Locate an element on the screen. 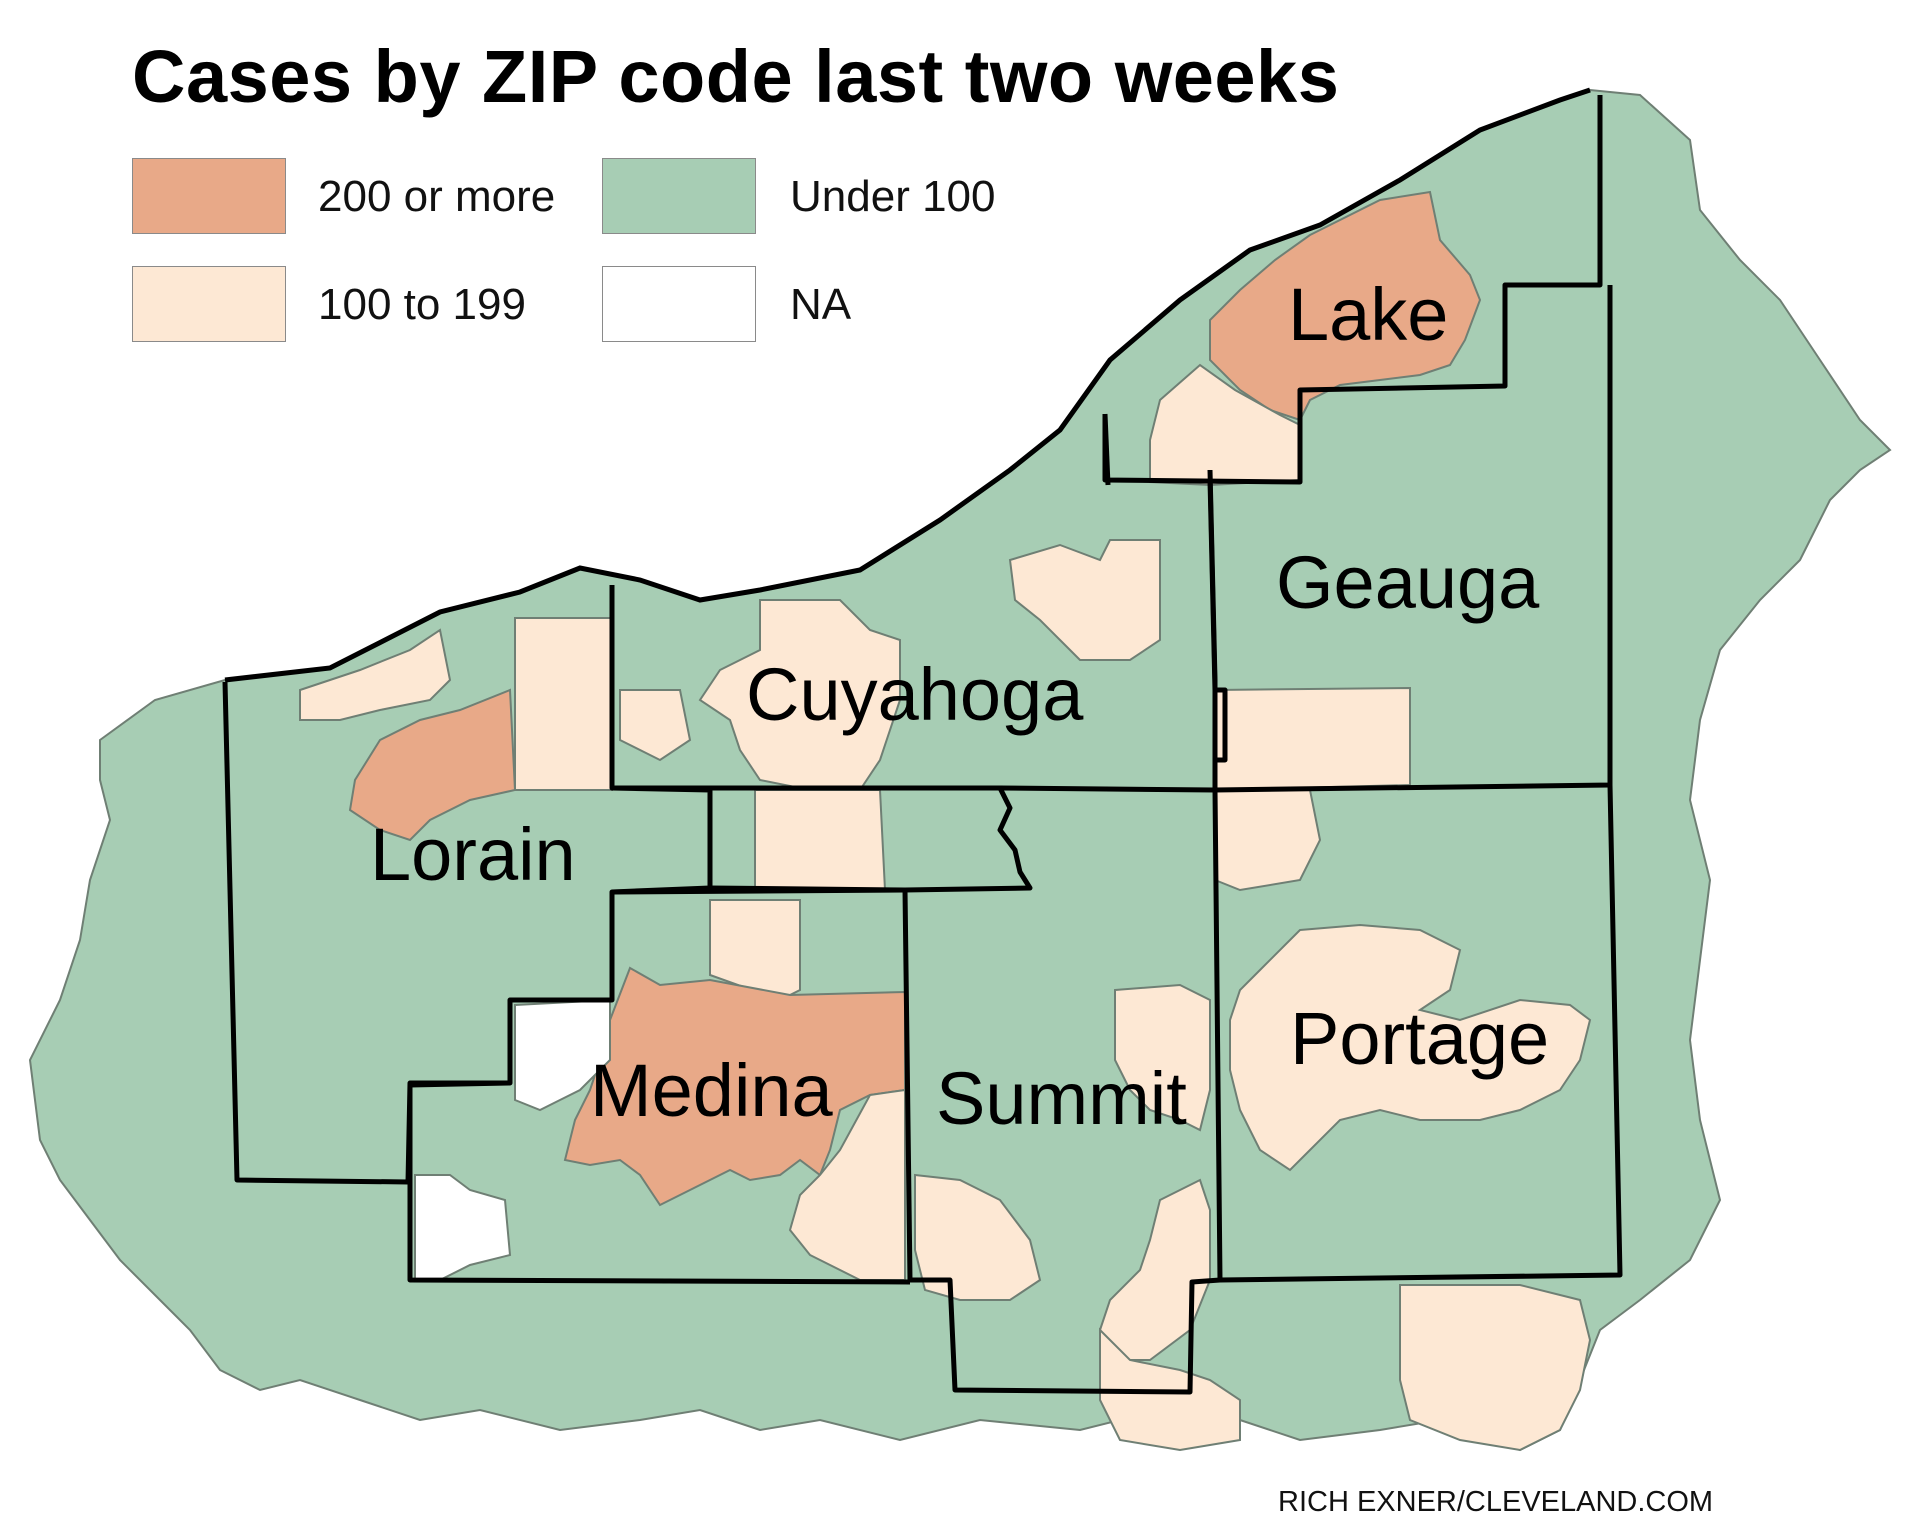 The height and width of the screenshot is (1524, 1908). county-label-medina: Medina is located at coordinates (711, 1090).